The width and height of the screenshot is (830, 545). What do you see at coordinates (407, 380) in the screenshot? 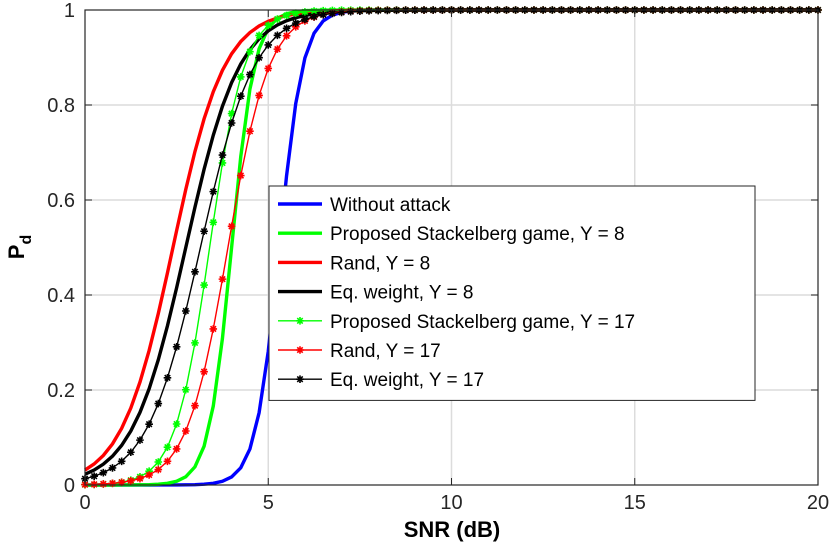
I see `legend-label: Eq. weight, Y = 17` at bounding box center [407, 380].